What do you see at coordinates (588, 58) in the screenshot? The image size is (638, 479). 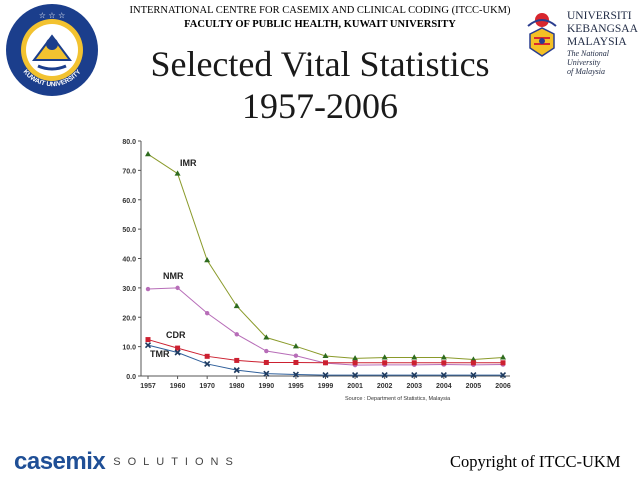 I see `ukm-tagline-1: The National University` at bounding box center [588, 58].